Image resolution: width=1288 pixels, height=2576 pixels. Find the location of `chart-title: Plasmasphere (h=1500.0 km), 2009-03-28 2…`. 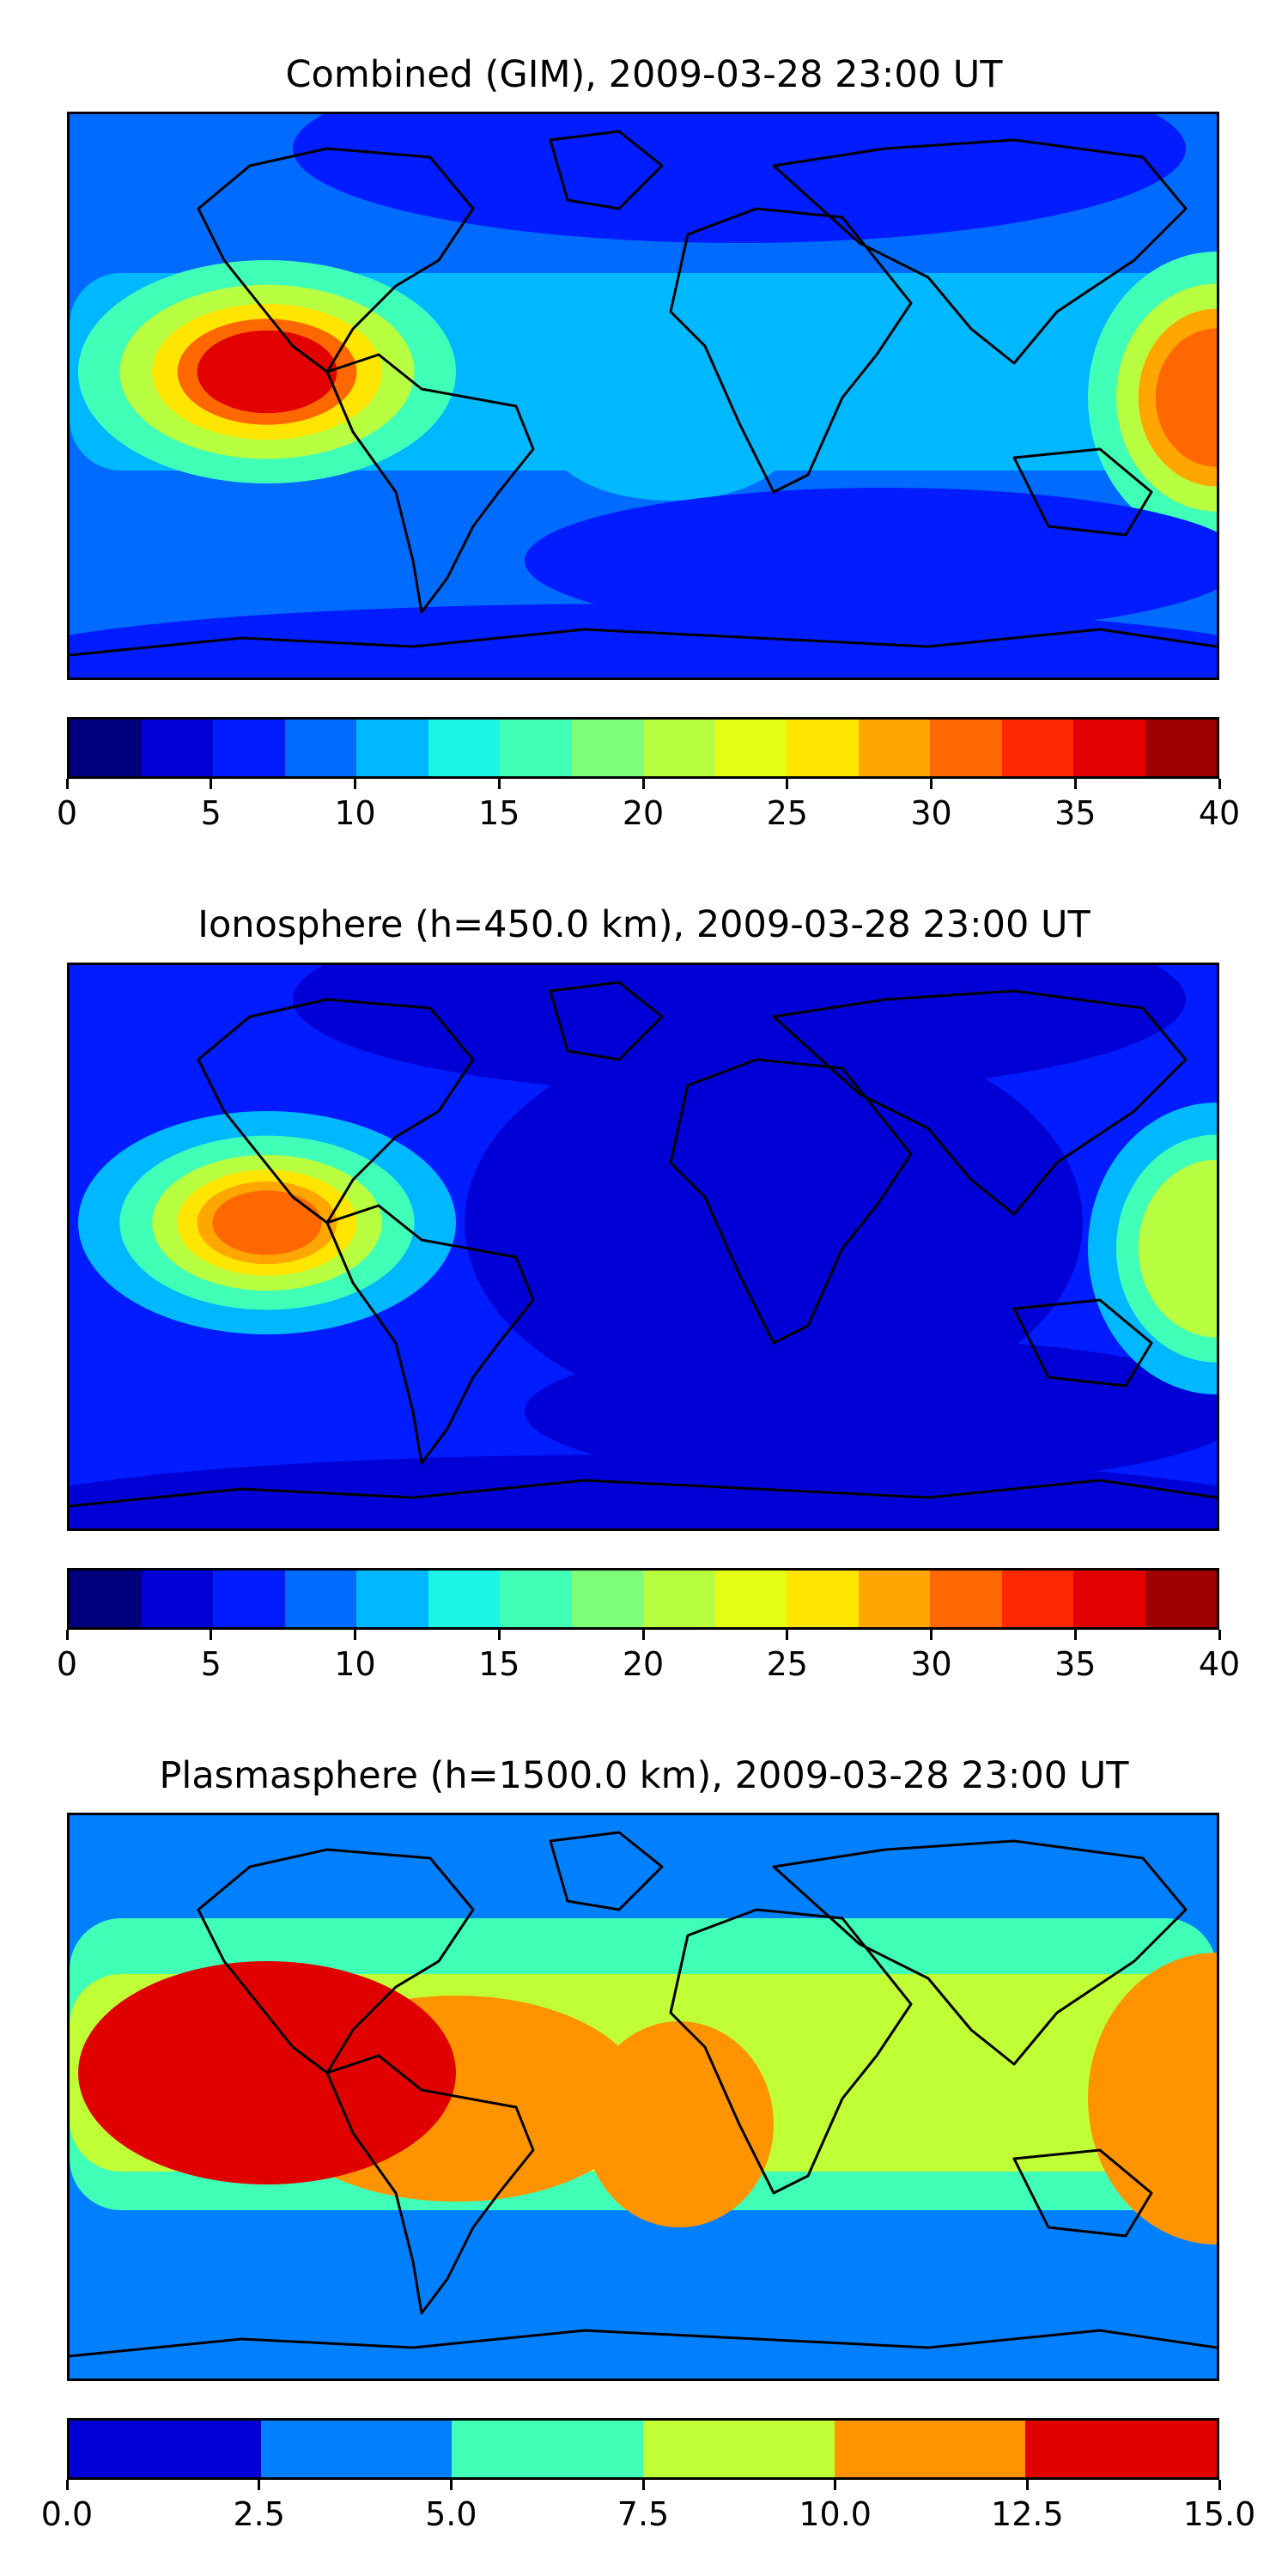

chart-title: Plasmasphere (h=1500.0 km), 2009-03-28 2… is located at coordinates (644, 1776).